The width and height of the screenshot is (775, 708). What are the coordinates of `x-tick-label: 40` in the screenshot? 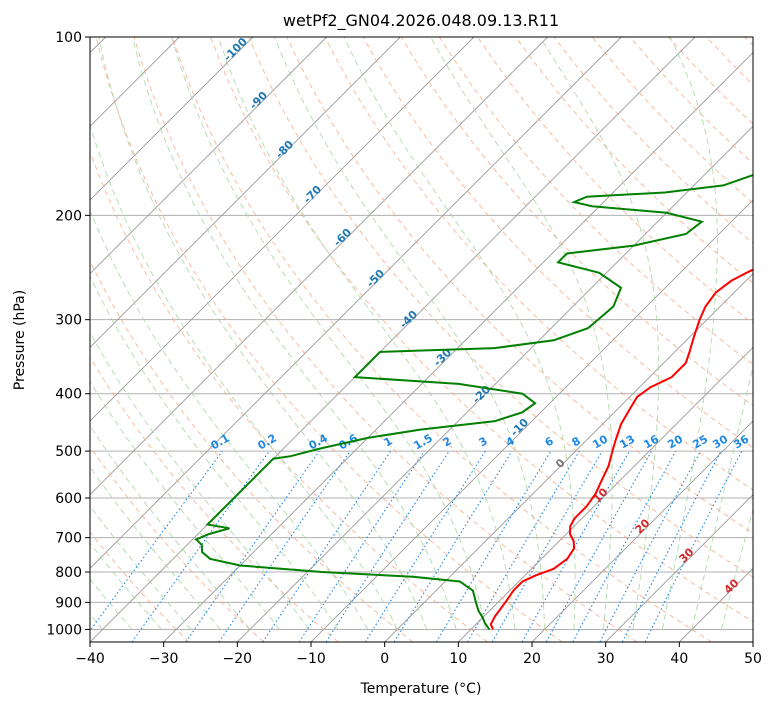 It's located at (679, 659).